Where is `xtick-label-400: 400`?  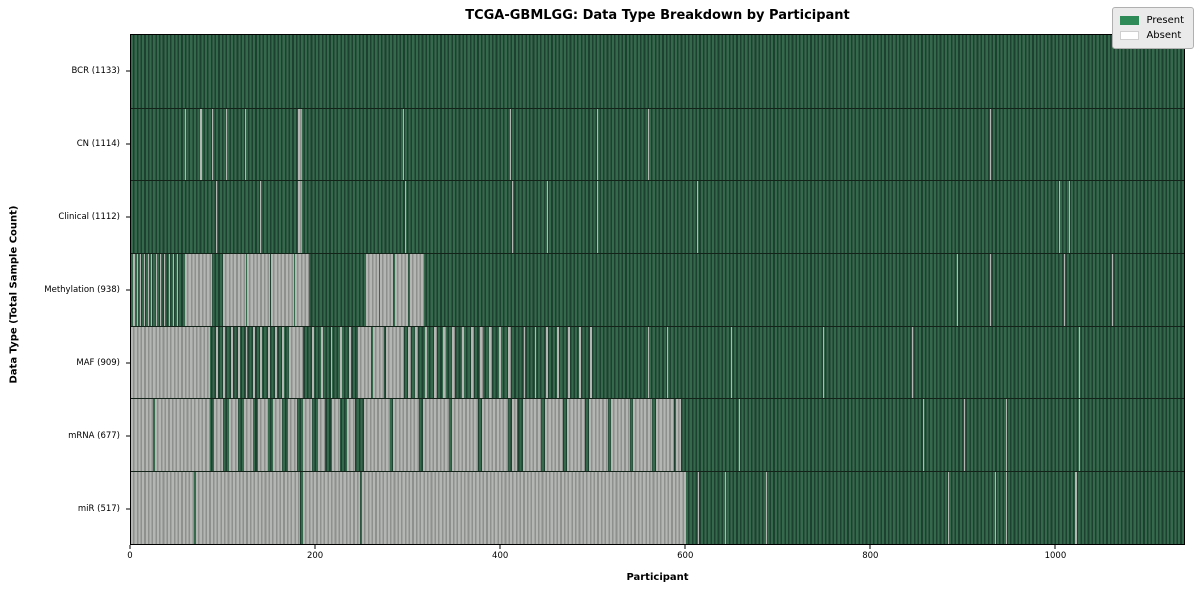 xtick-label-400: 400 is located at coordinates (500, 556).